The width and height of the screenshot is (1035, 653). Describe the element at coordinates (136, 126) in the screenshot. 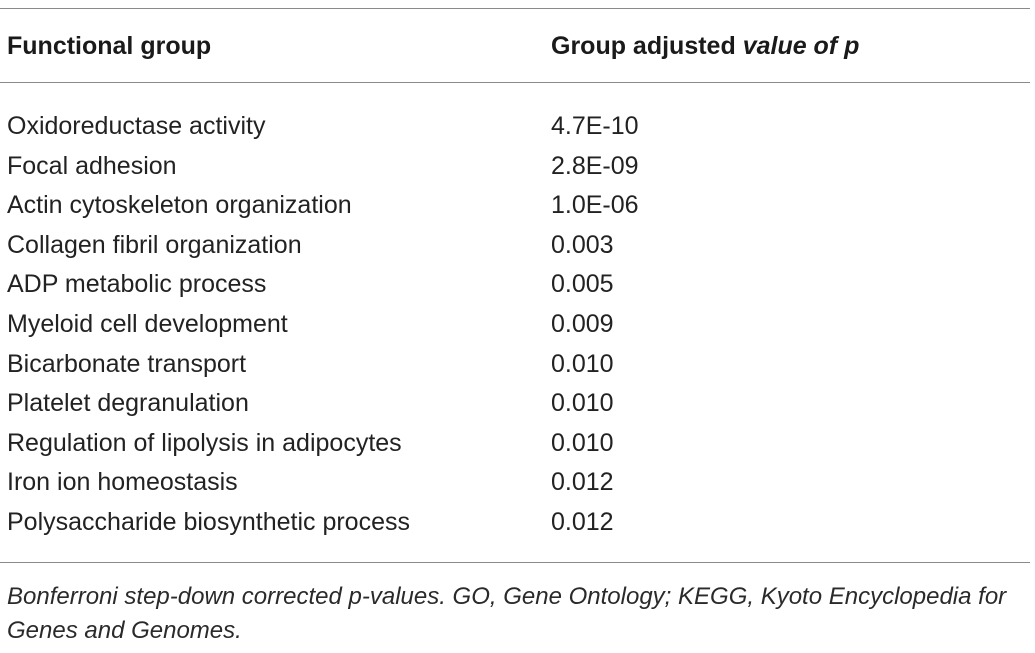

I see `cell-functional-group: Oxidoreductase activity` at that location.